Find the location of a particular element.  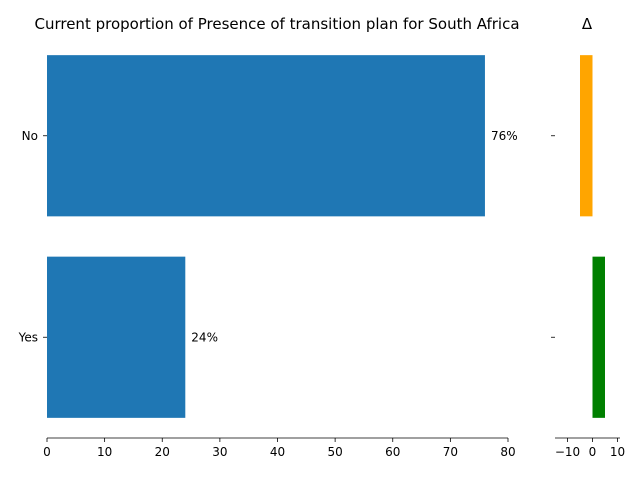

delta-bar-yes is located at coordinates (598, 337).